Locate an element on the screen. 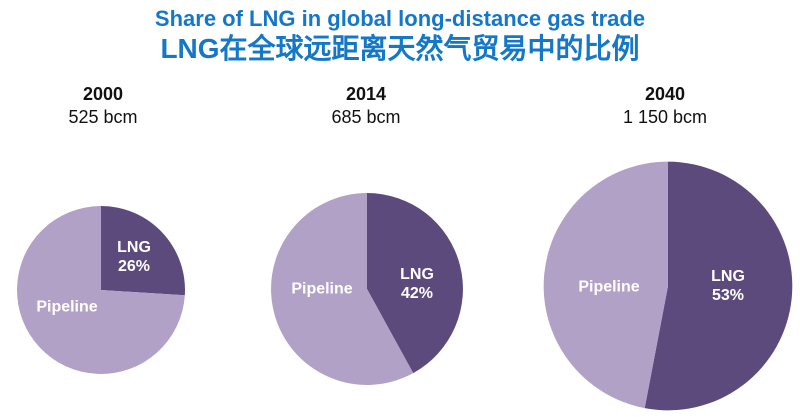 The width and height of the screenshot is (800, 417). pie-2000-lng-slice is located at coordinates (143, 251).